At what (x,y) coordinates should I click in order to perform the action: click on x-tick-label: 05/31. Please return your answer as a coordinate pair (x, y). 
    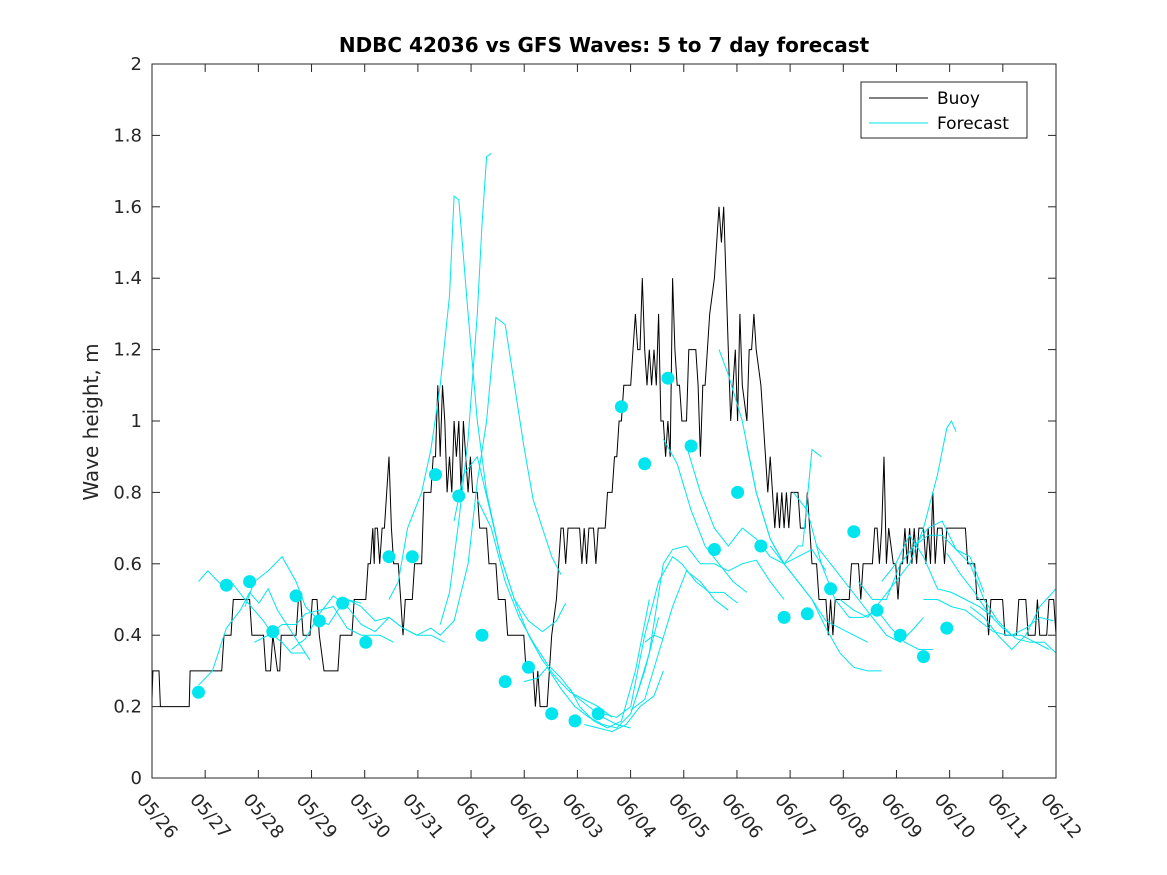
    Looking at the image, I should click on (422, 816).